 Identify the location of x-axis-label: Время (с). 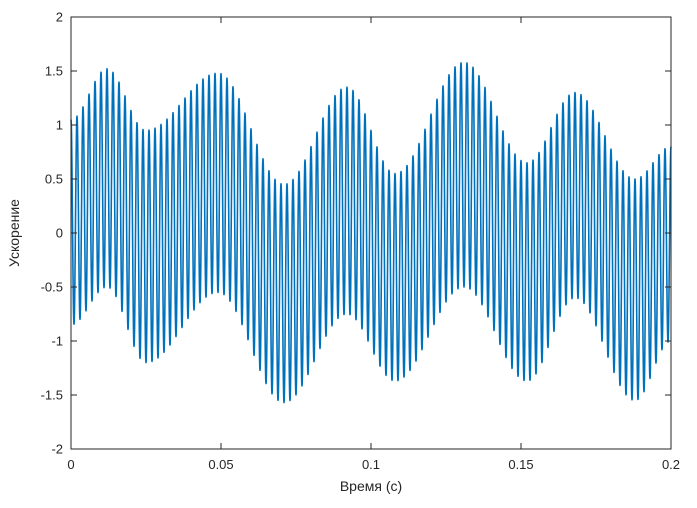
(371, 486).